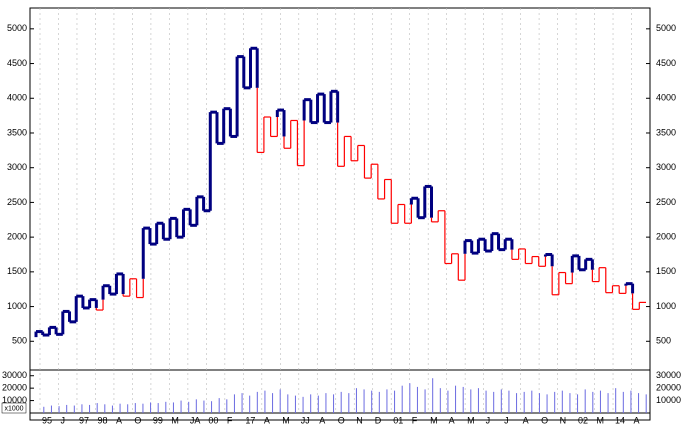 The image size is (685, 428). I want to click on volume-unit: x1000, so click(13, 408).